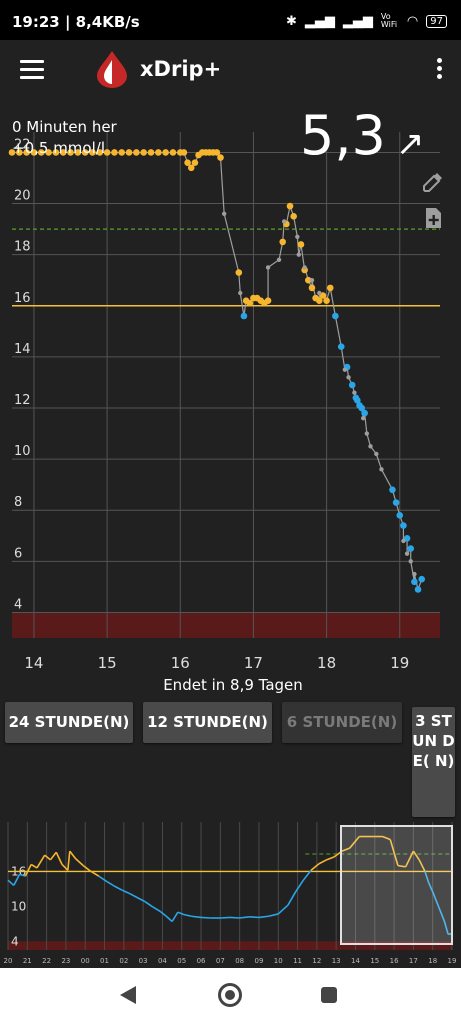  Describe the element at coordinates (297, 961) in the screenshot. I see `overview-x-tick-label: 11` at that location.